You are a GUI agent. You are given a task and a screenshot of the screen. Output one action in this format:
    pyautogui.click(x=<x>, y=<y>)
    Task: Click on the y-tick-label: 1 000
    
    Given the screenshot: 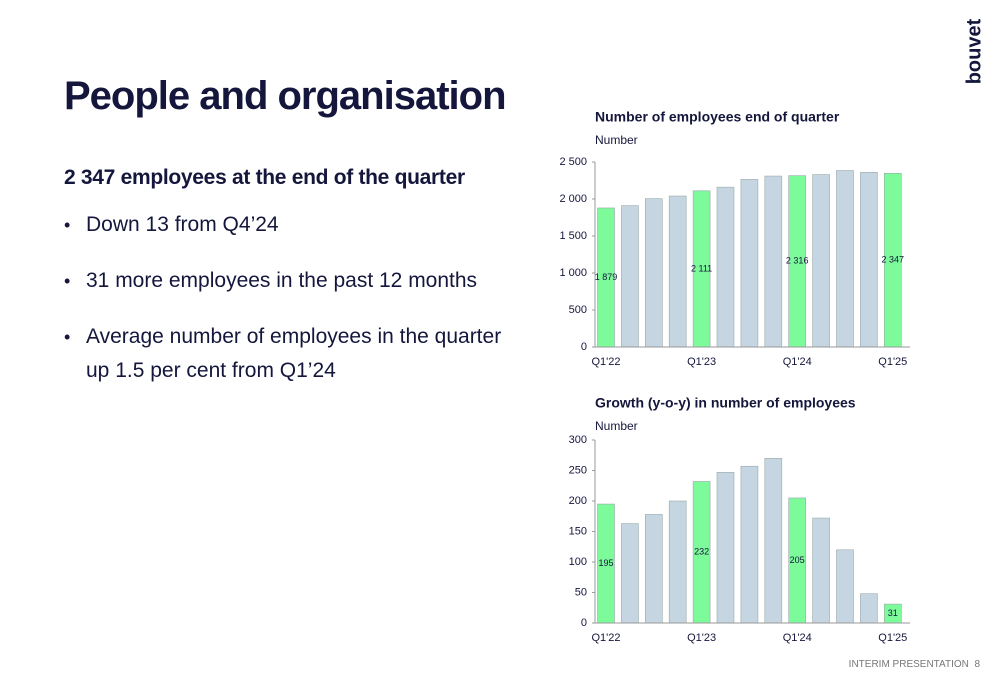 What is the action you would take?
    pyautogui.click(x=573, y=273)
    